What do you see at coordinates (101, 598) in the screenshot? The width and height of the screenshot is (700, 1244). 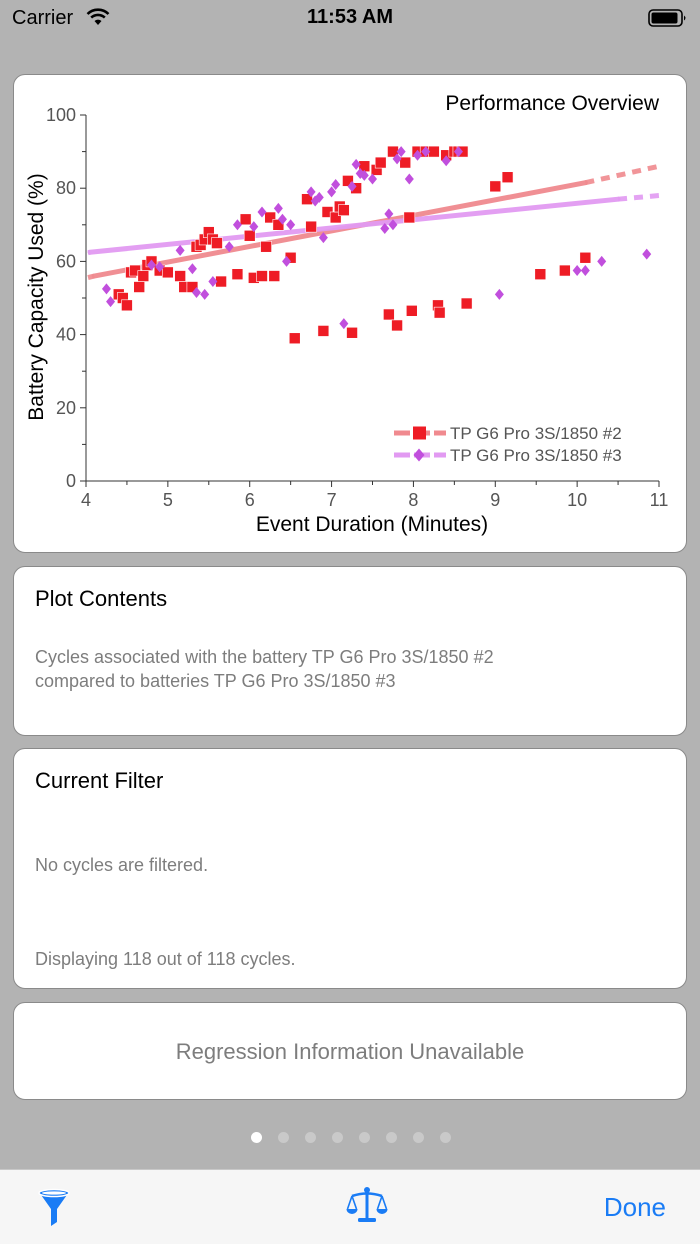 I see `plot-contents-title: Plot Contents` at bounding box center [101, 598].